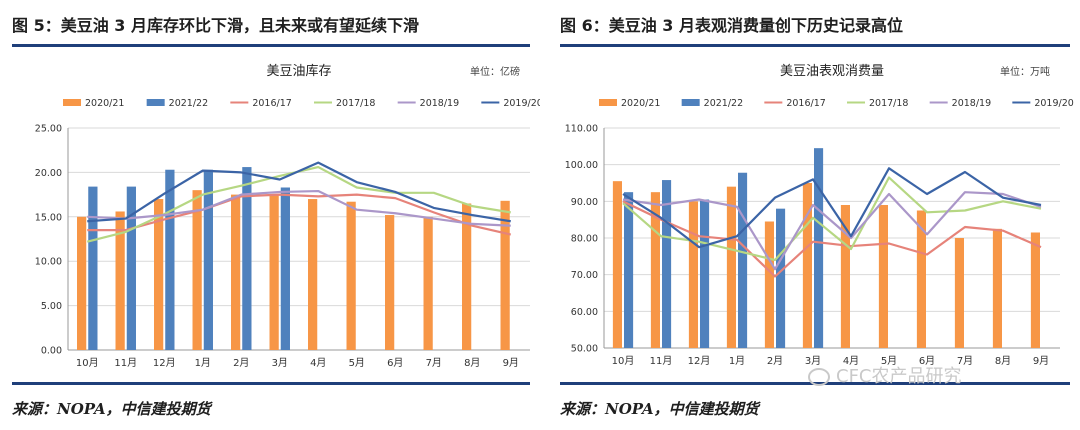 The width and height of the screenshot is (1080, 430). What do you see at coordinates (495, 71) in the screenshot?
I see `unit-label: 单位：亿磅` at bounding box center [495, 71].